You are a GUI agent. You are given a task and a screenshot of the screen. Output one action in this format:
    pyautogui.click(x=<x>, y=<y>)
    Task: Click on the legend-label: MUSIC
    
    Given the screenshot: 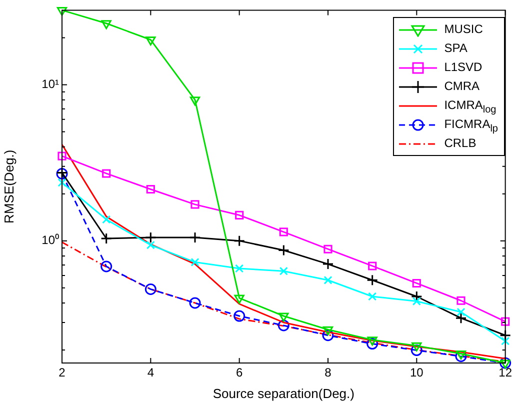 What is the action you would take?
    pyautogui.click(x=463, y=29)
    